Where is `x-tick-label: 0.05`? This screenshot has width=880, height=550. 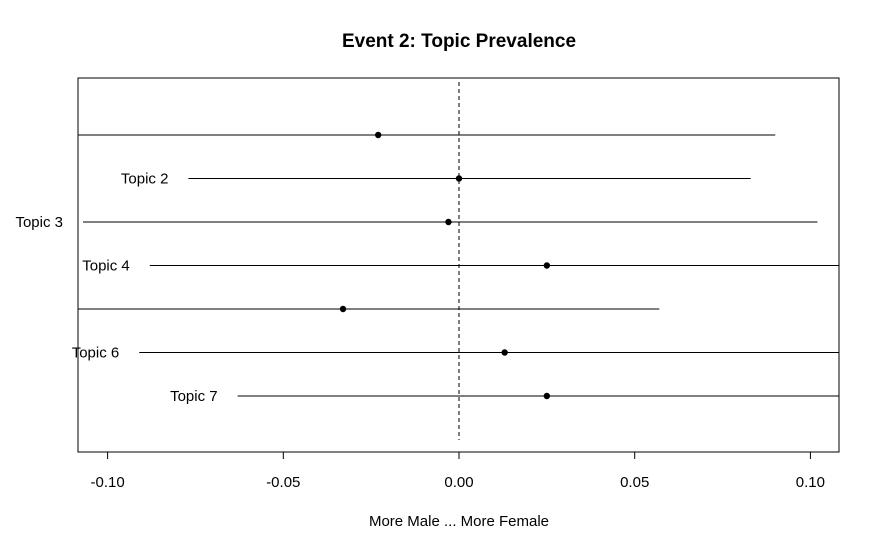
x-tick-label: 0.05 is located at coordinates (634, 482).